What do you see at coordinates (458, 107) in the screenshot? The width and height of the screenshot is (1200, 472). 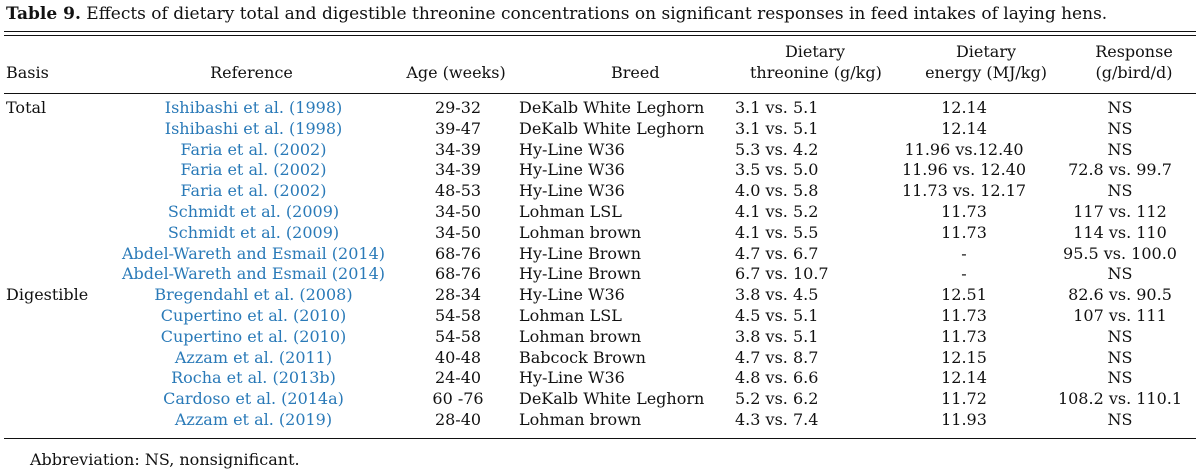 I see `cell-age: 29-32` at bounding box center [458, 107].